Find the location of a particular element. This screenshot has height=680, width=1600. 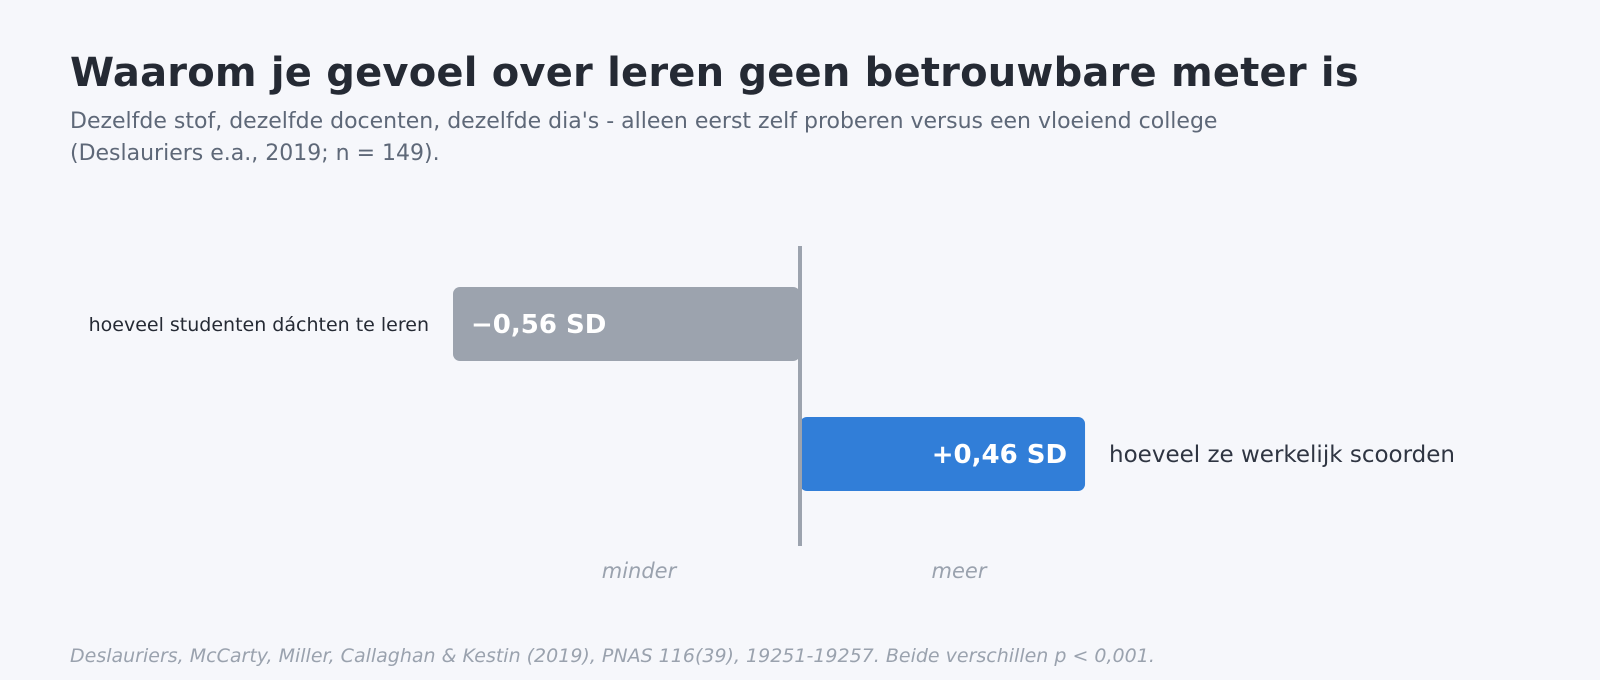

bar-value-label-2: +0,46 SD is located at coordinates (999, 455).